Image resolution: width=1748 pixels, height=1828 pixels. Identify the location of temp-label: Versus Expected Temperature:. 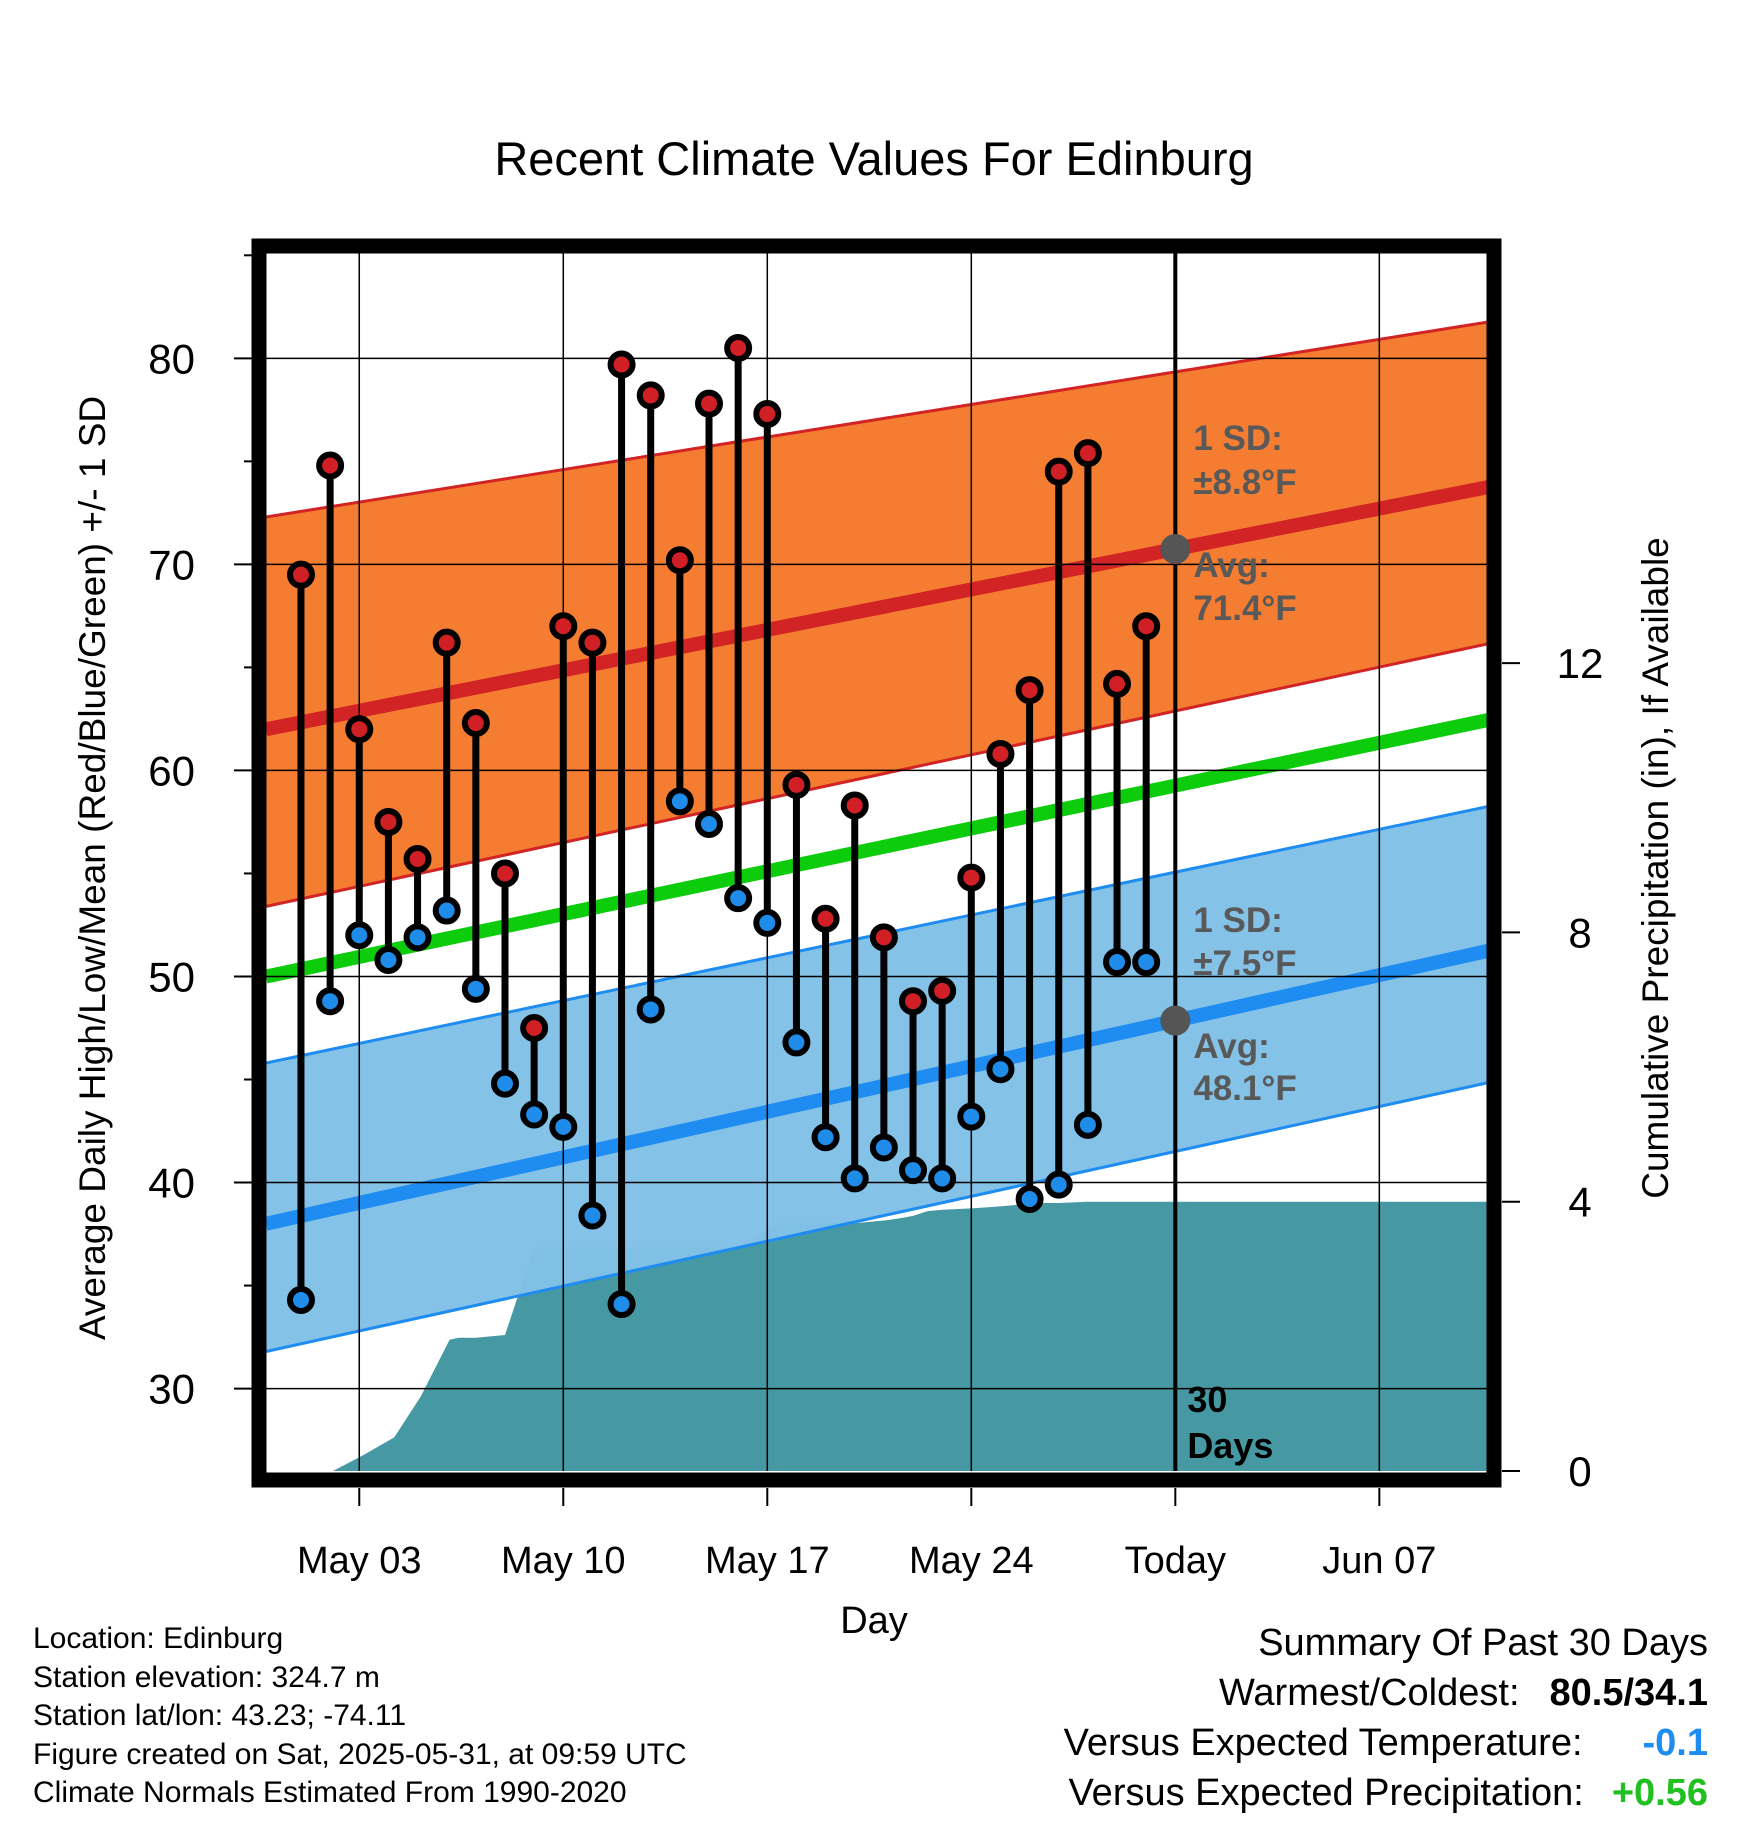
(1323, 1743).